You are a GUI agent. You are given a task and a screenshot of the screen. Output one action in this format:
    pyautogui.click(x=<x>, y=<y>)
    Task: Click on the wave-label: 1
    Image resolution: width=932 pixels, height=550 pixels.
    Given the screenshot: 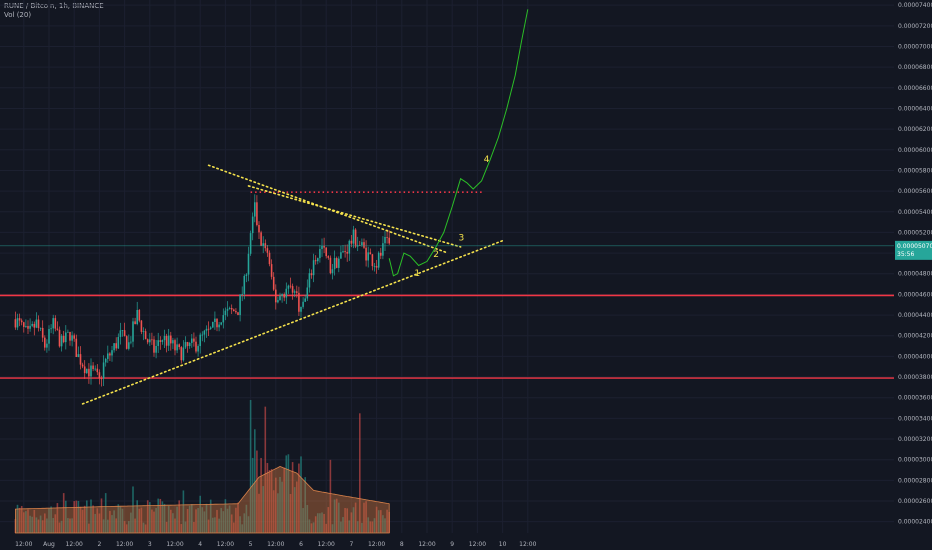 What is the action you would take?
    pyautogui.click(x=417, y=274)
    